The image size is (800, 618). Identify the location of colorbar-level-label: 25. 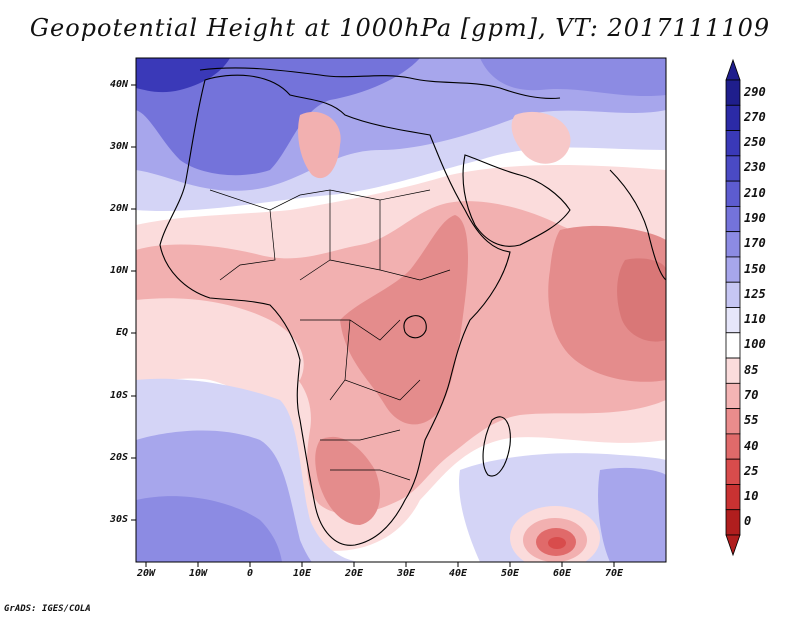
(751, 470).